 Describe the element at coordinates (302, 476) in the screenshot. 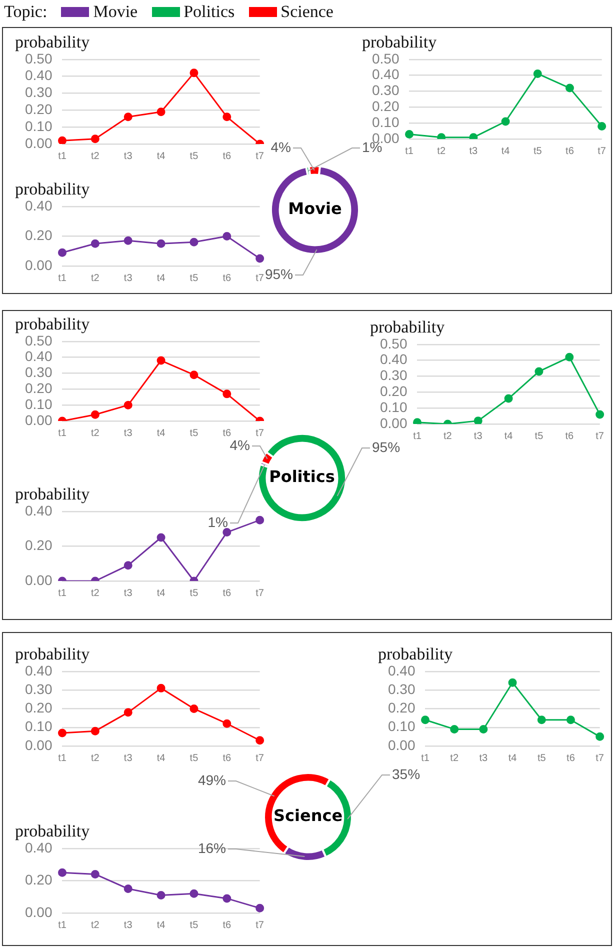

I see `text: Politics` at that location.